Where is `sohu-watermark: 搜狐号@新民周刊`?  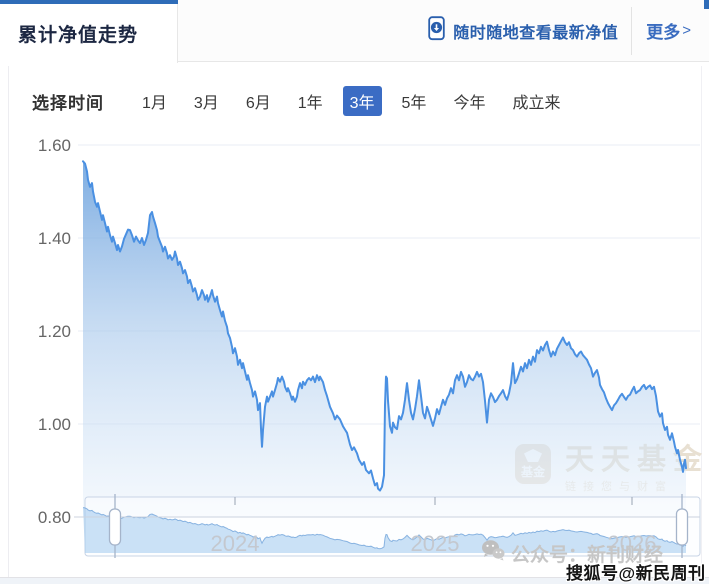 sohu-watermark: 搜狐号@新民周刊 is located at coordinates (636, 573).